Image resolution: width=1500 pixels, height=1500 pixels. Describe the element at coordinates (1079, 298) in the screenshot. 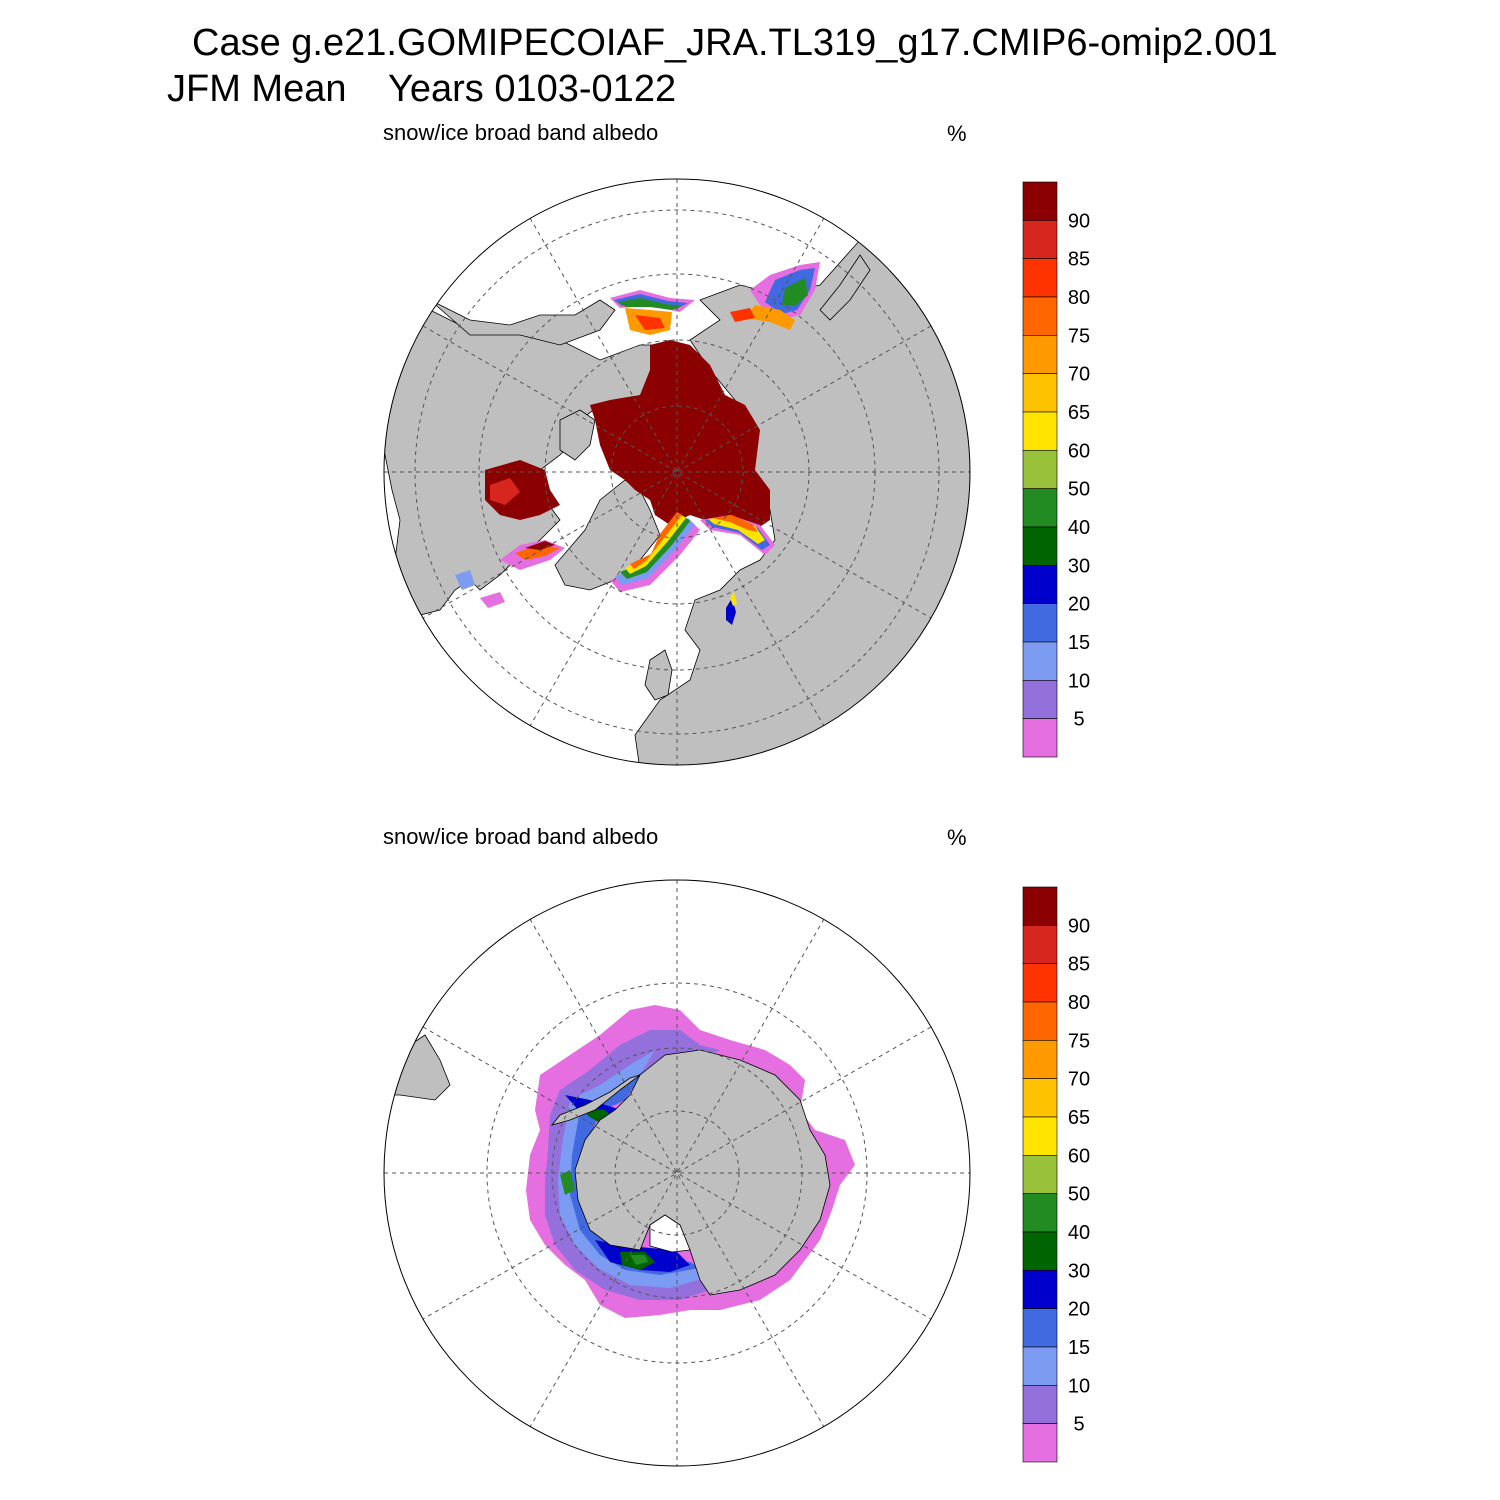

I see `north-colorbar-tick-label: 80` at that location.